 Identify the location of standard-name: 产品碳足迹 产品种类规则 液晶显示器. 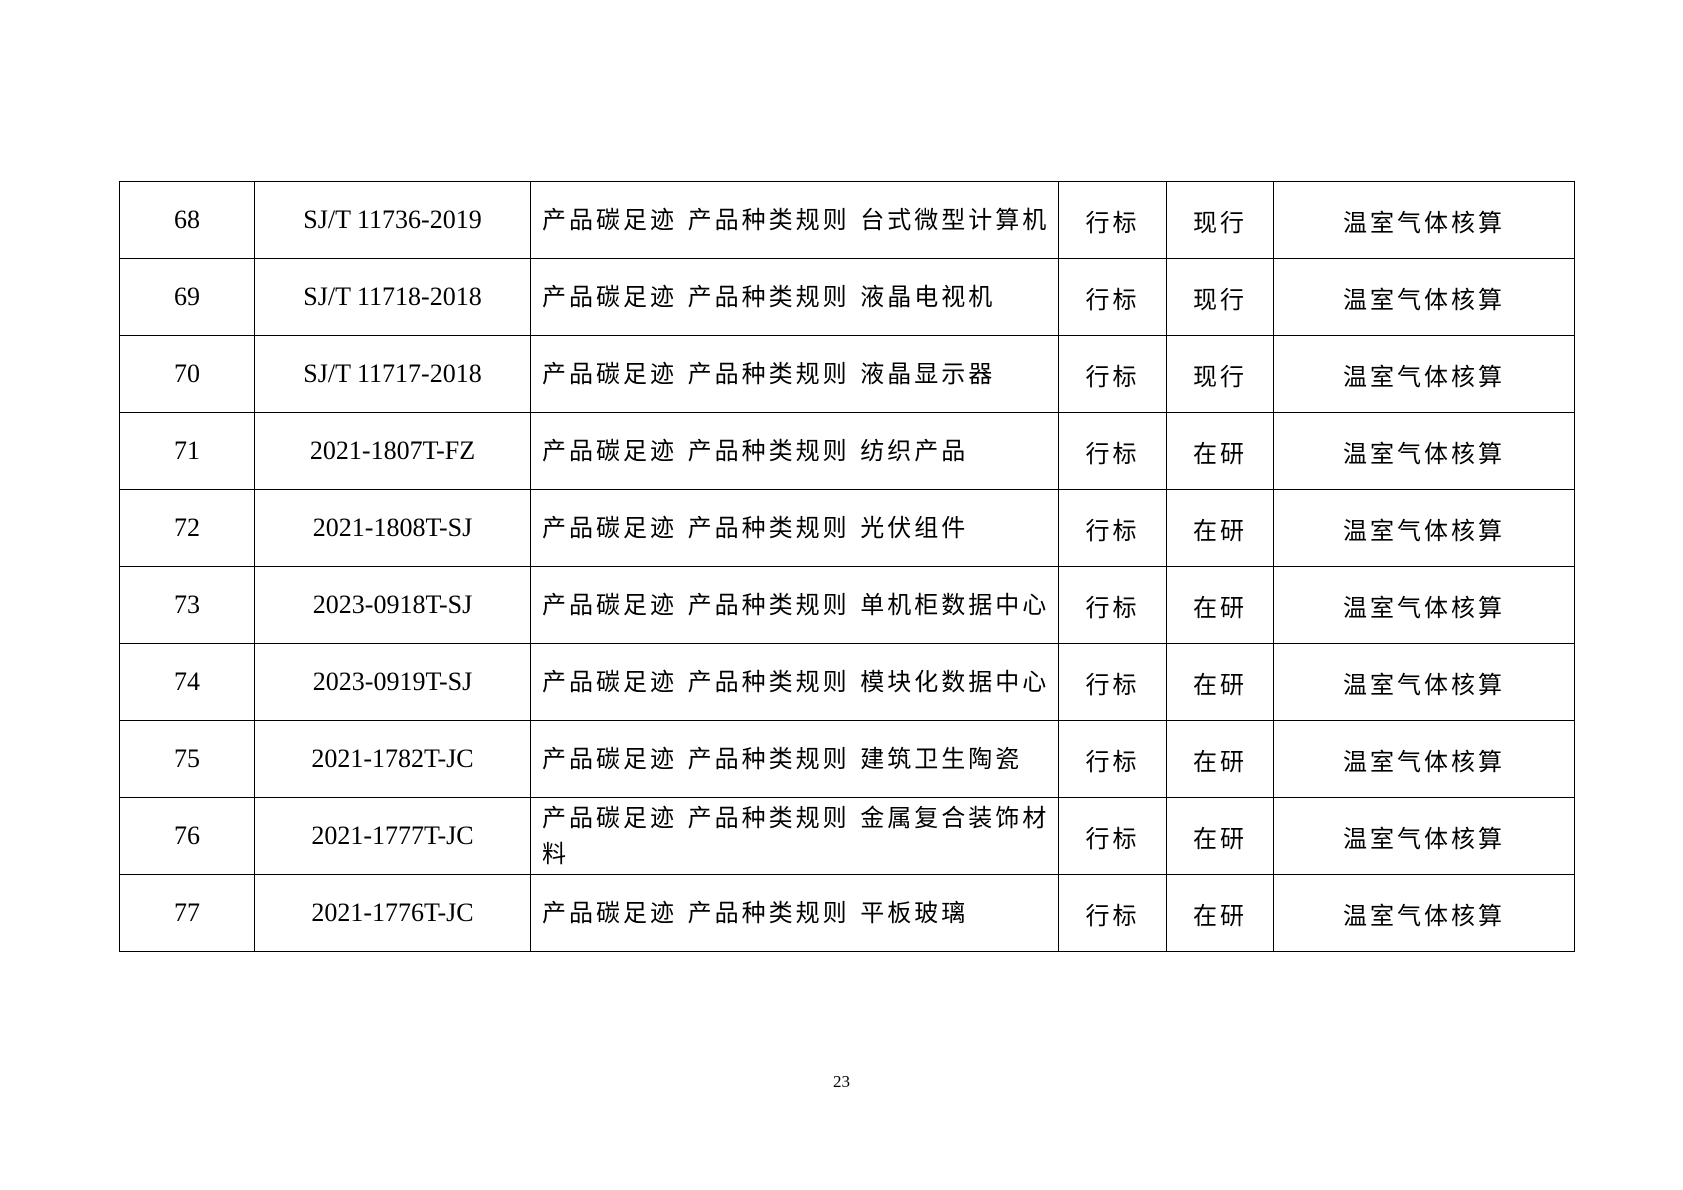
(794, 374).